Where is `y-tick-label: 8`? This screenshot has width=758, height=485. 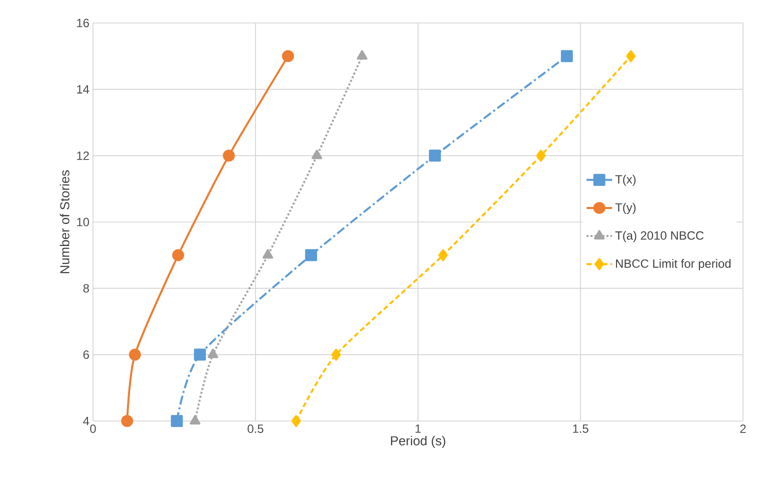
y-tick-label: 8 is located at coordinates (86, 288).